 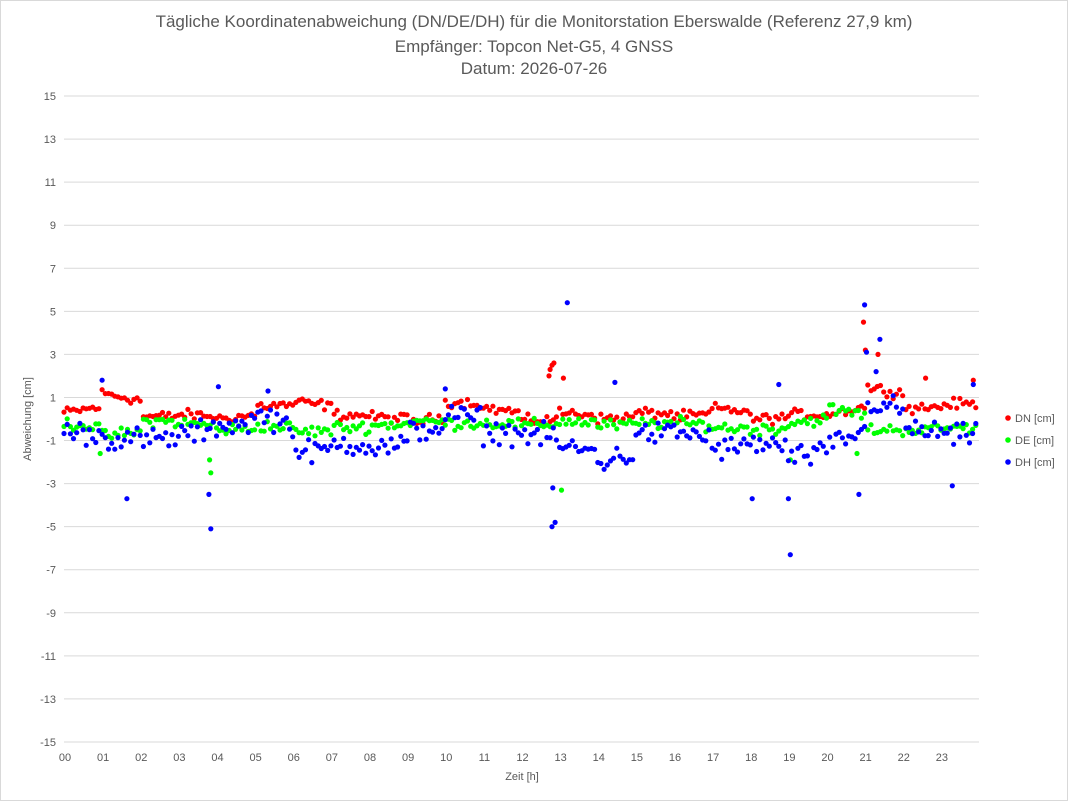 I want to click on legend: DN [cm] DE [cm] DH [cm], so click(x=1030, y=441).